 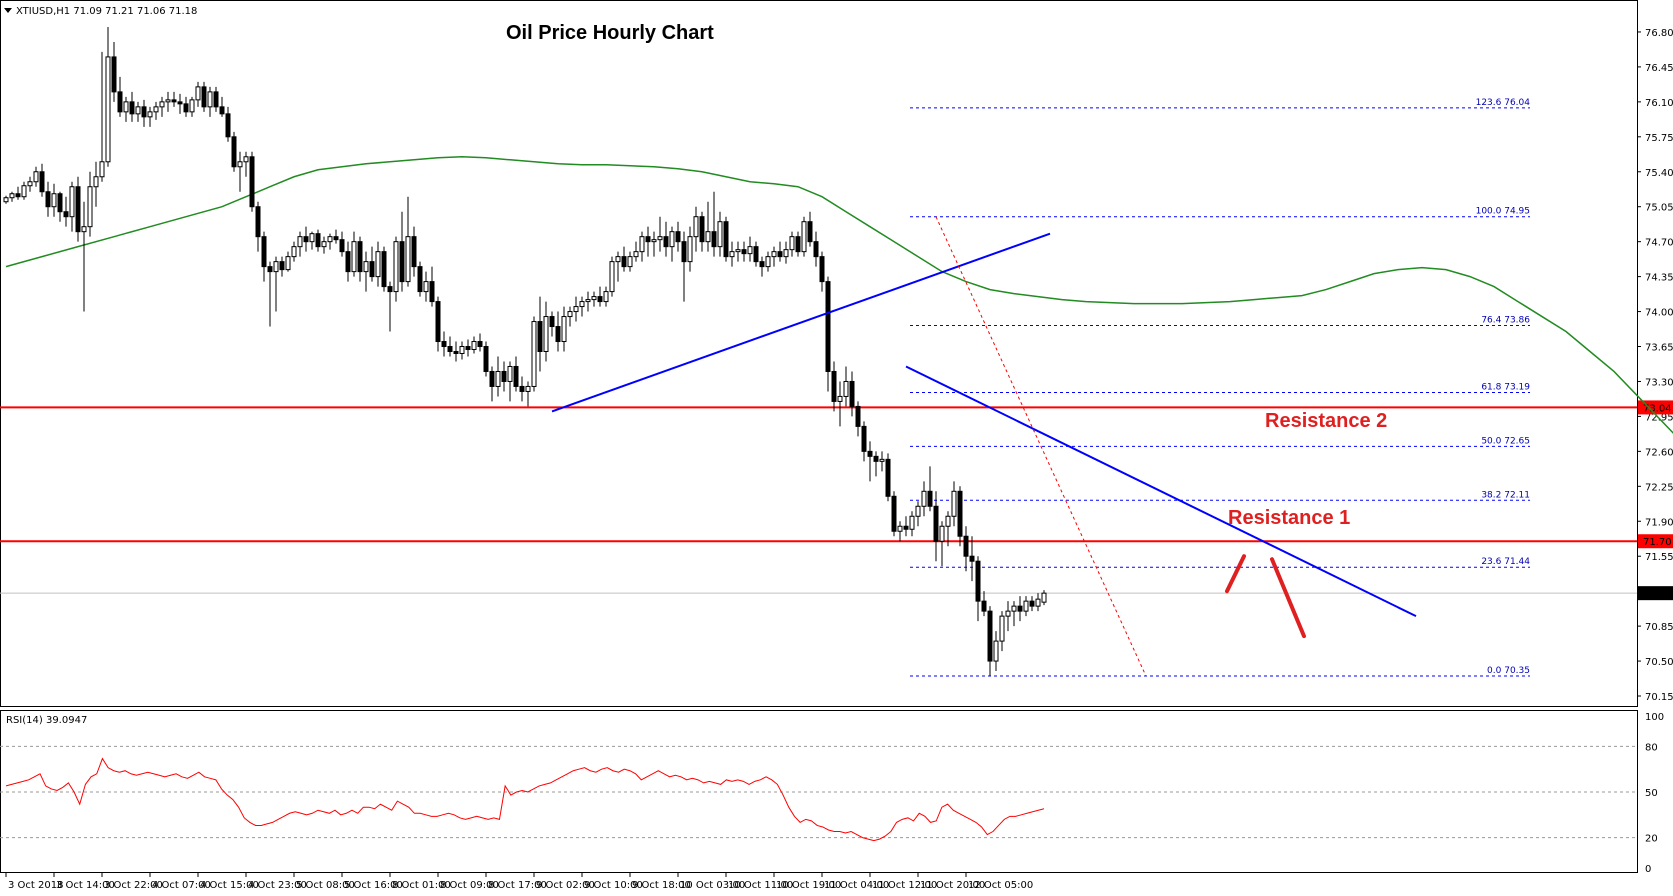 I want to click on price-tick-label: 75.40, so click(x=1659, y=173).